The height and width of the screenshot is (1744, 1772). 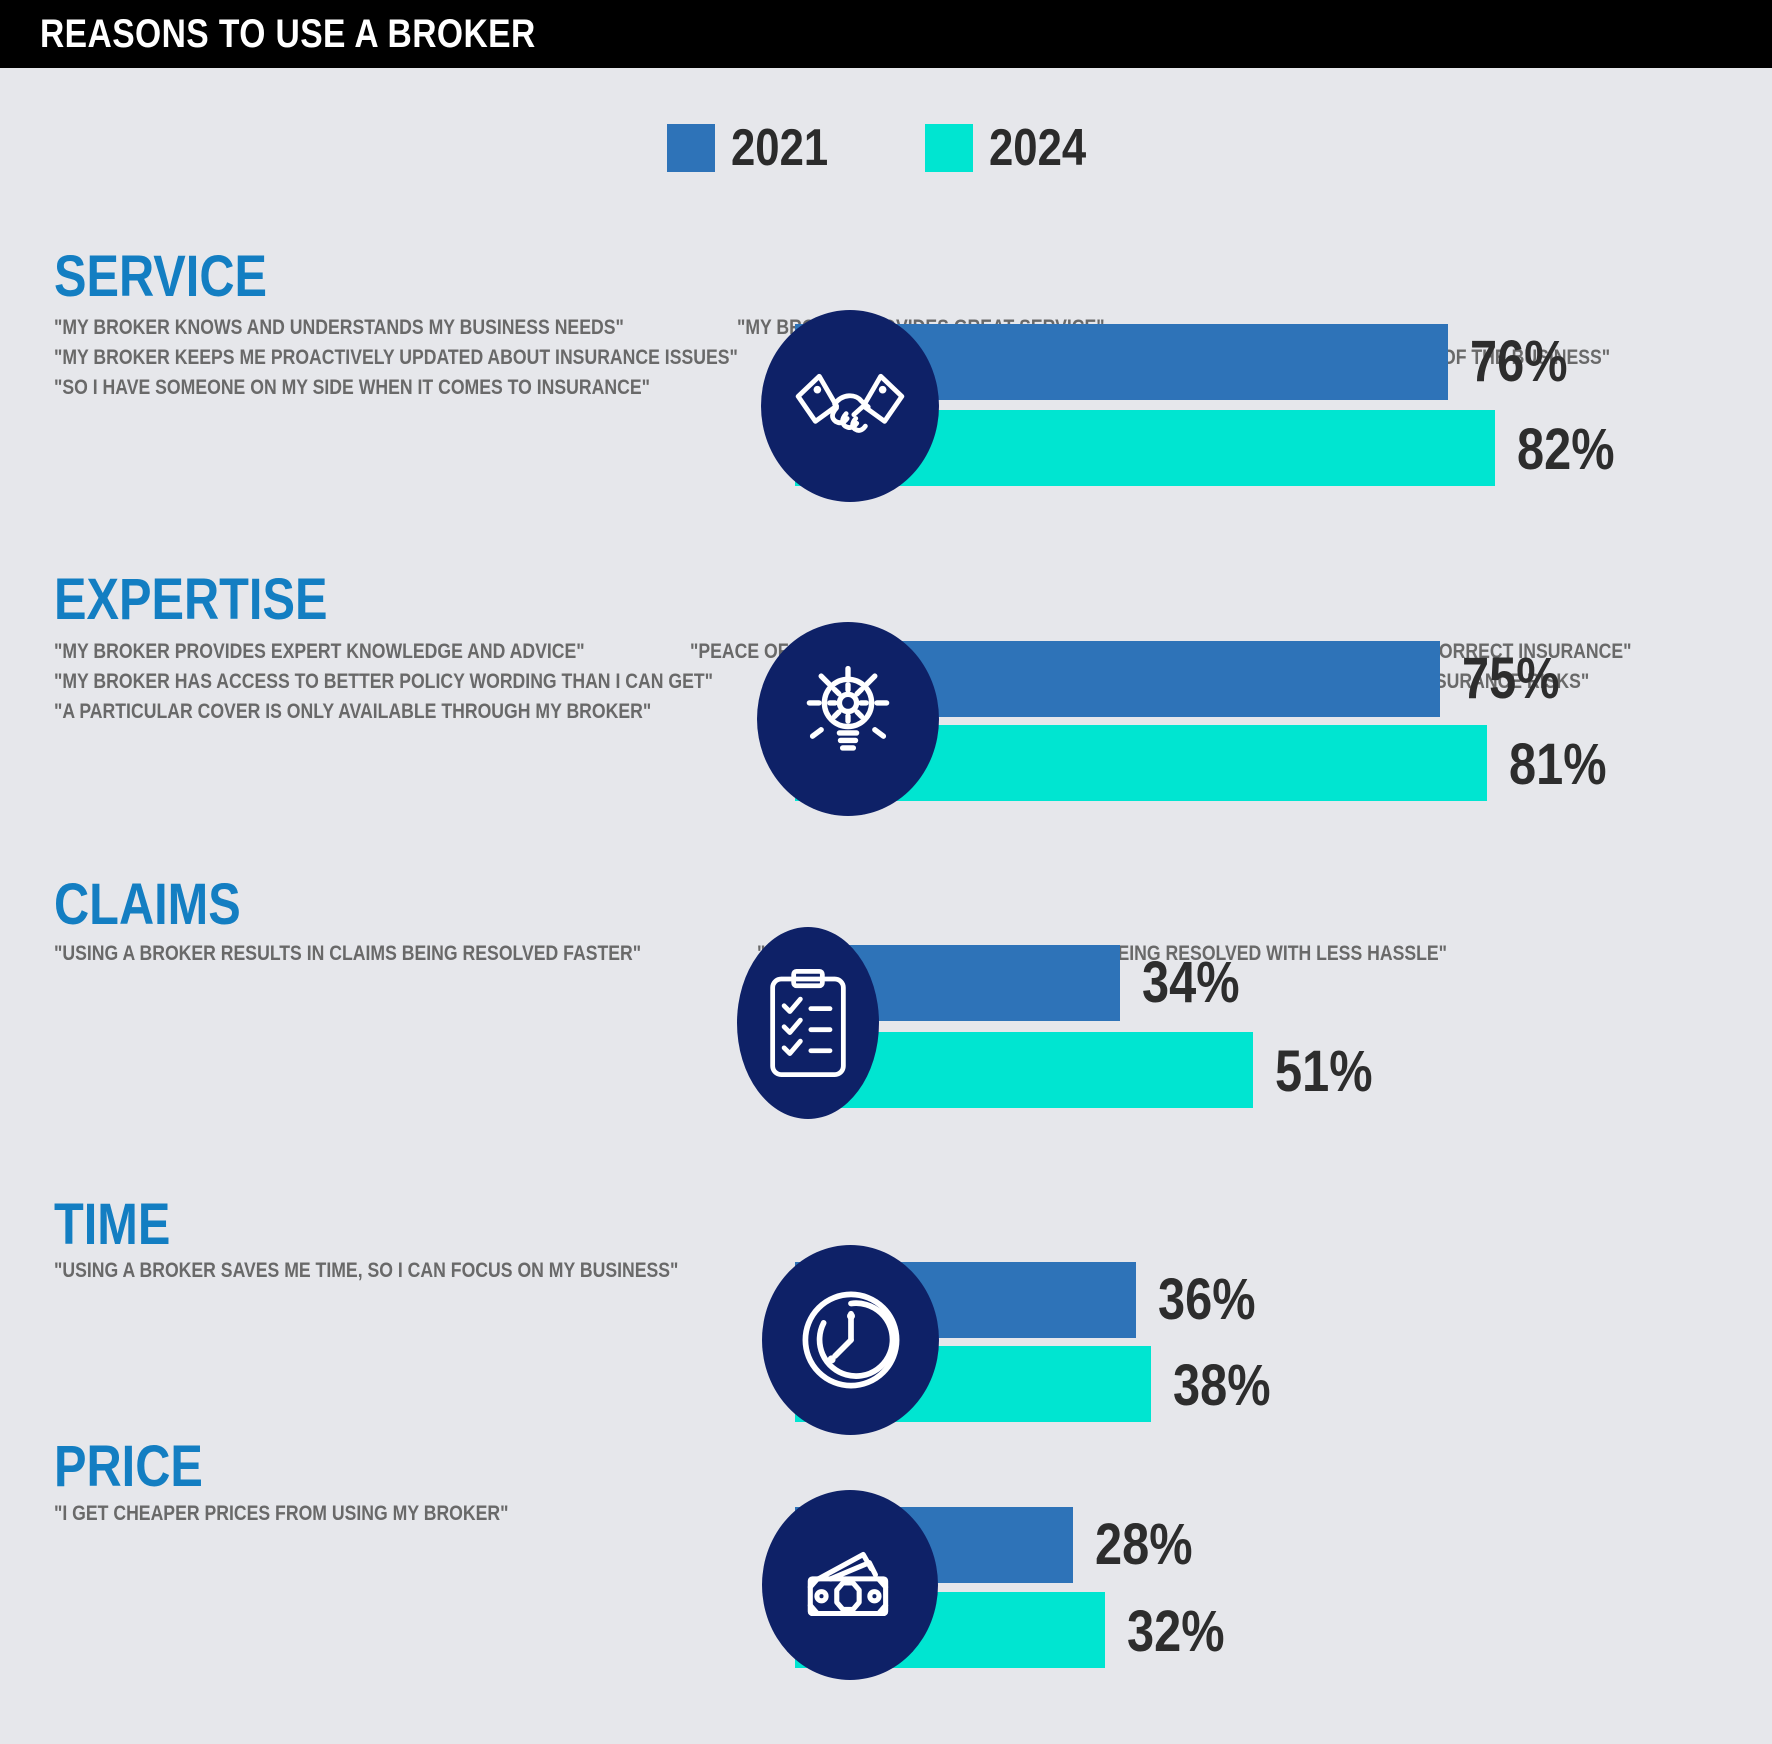 I want to click on section-title-claims: CLAIMS, so click(x=147, y=904).